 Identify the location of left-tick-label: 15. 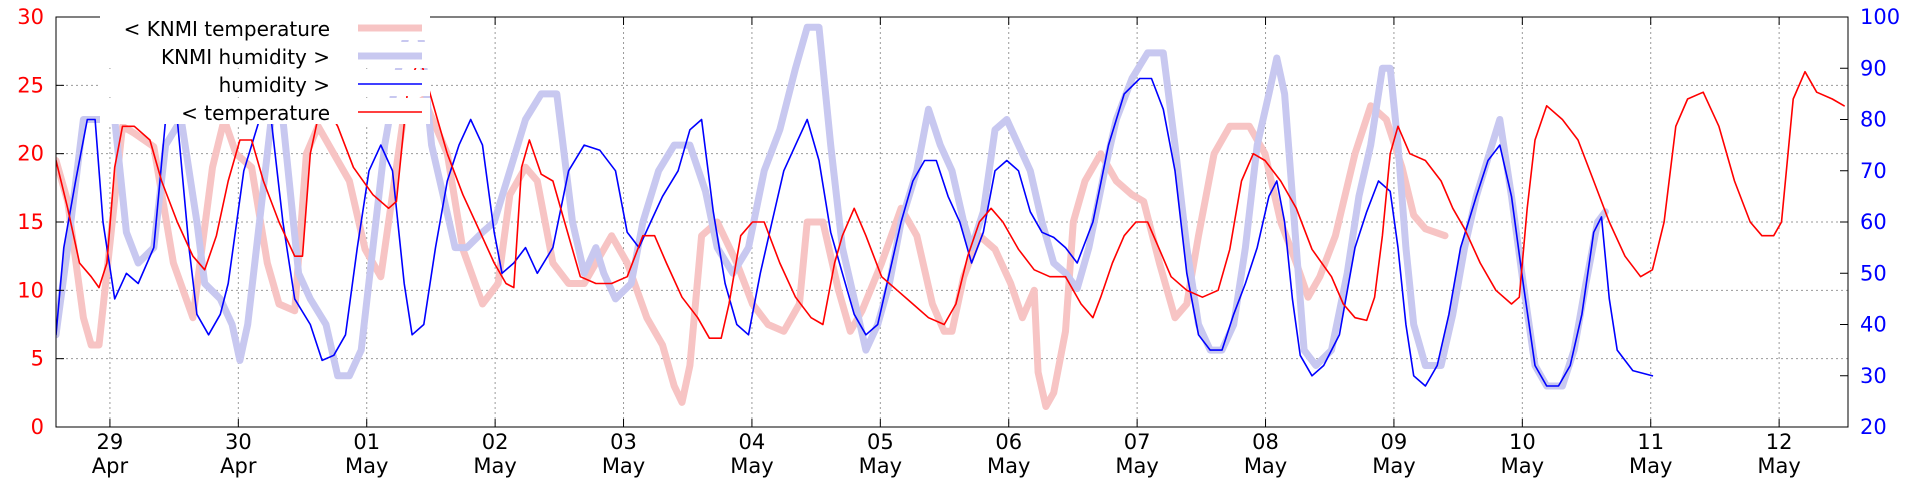
(30, 222).